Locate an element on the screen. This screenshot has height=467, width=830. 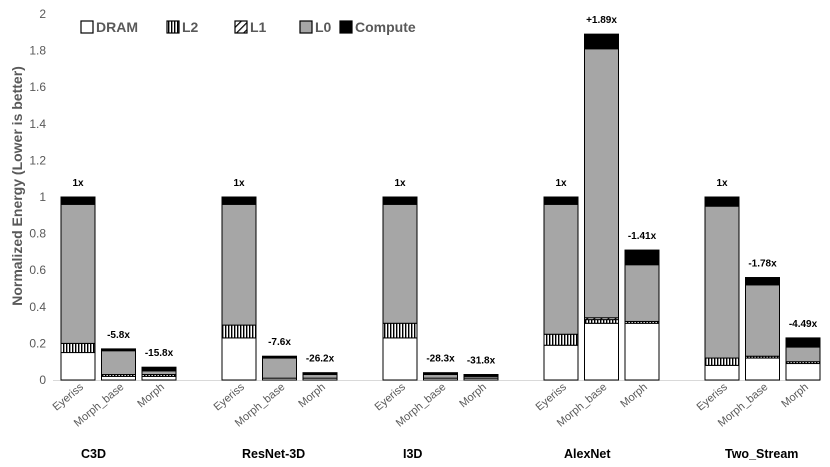
legend-label-l1: L1 is located at coordinates (258, 27).